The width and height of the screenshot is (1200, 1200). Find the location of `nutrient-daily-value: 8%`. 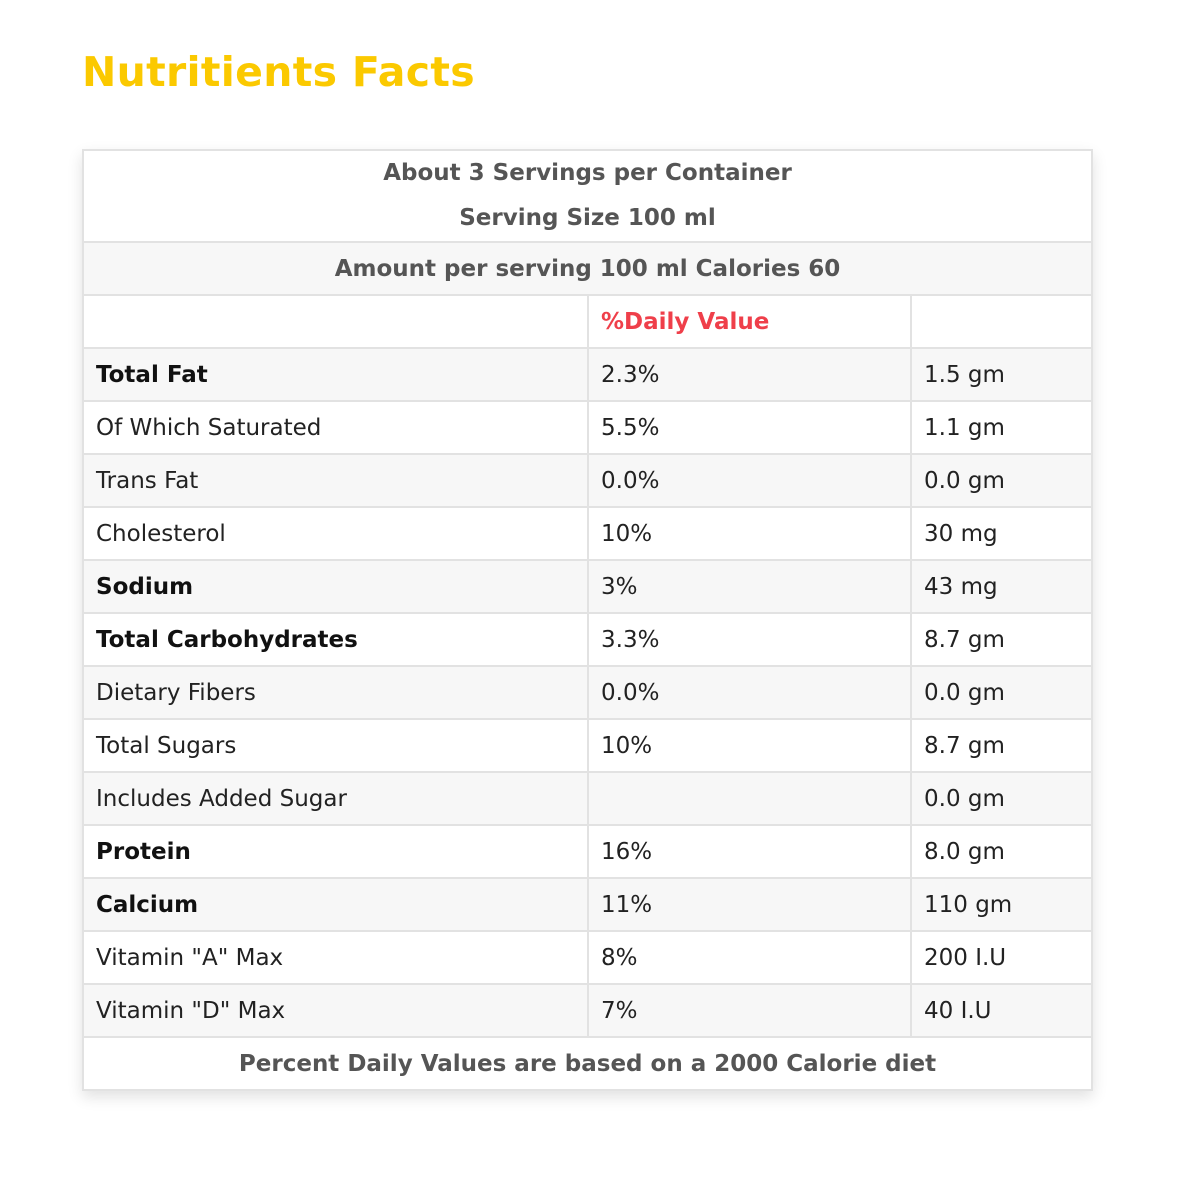

nutrient-daily-value: 8% is located at coordinates (749, 957).